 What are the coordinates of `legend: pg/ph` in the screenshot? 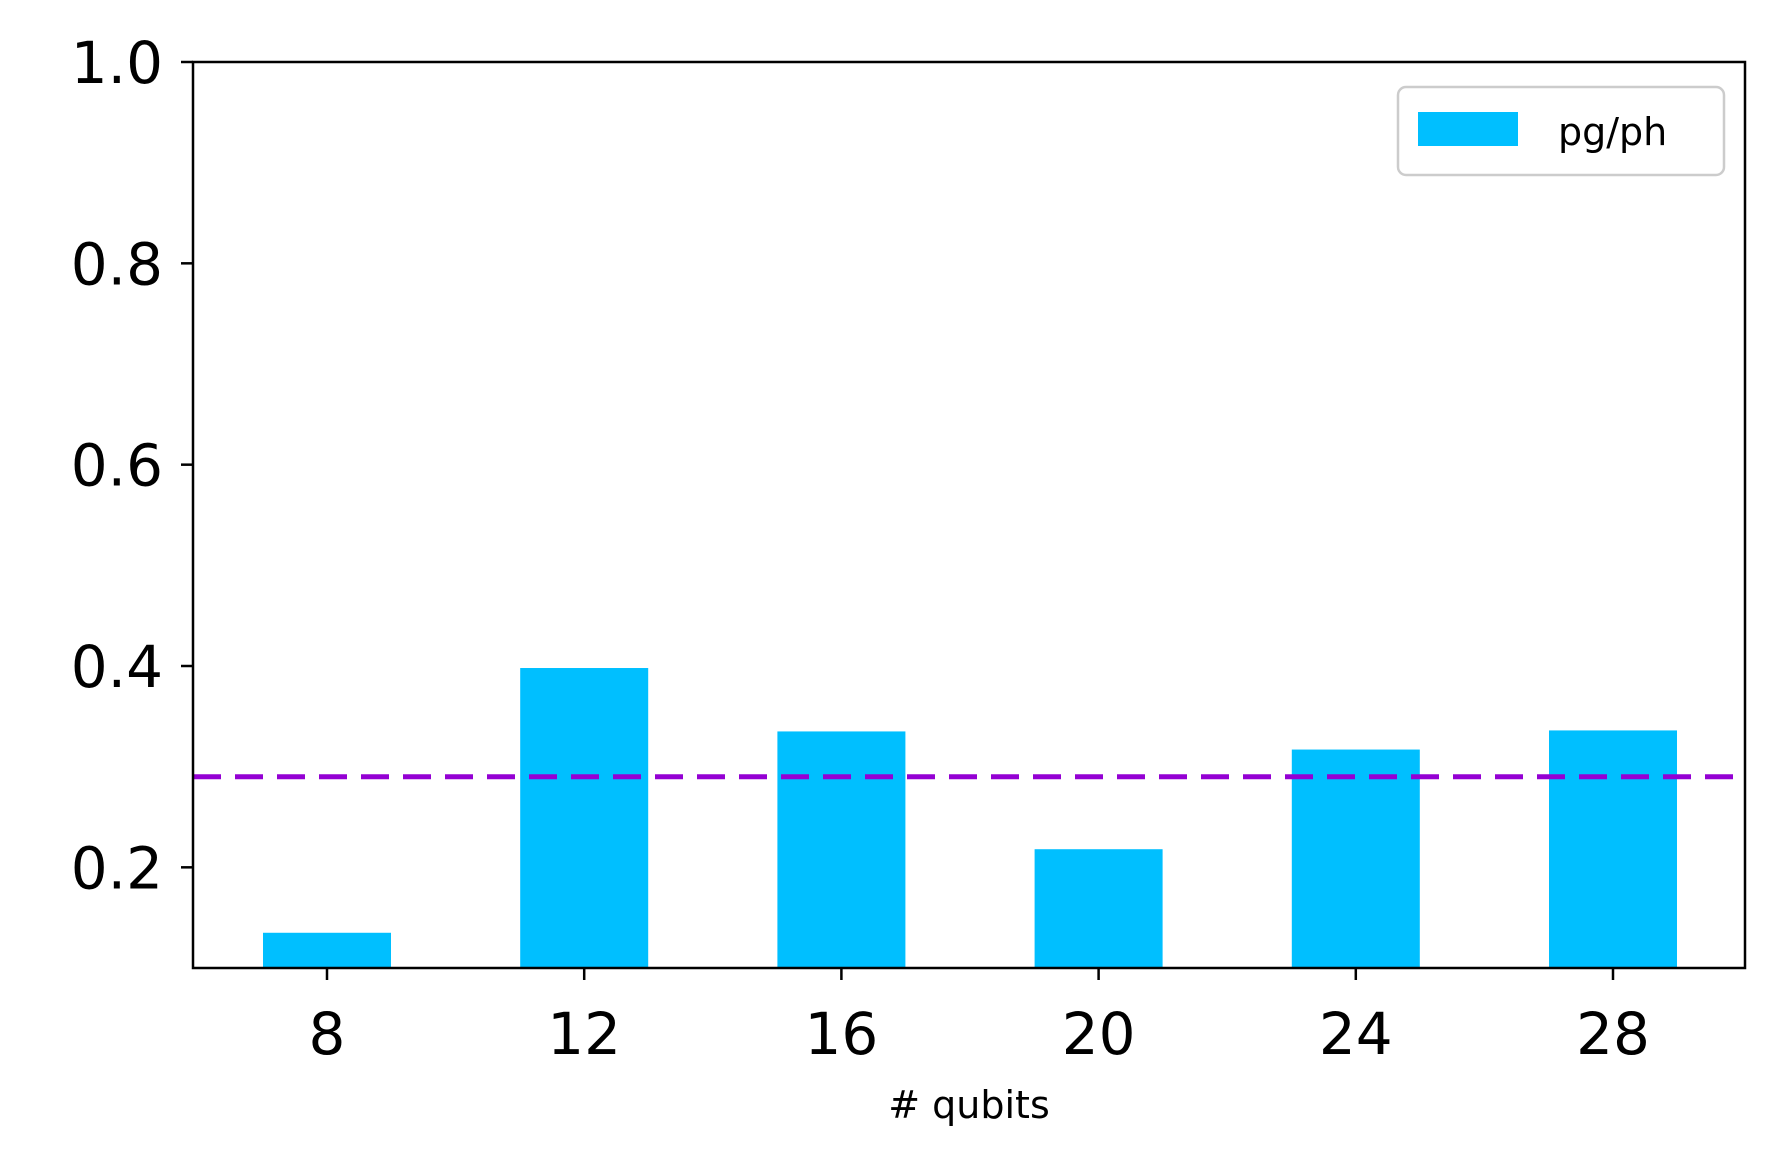 It's located at (1561, 131).